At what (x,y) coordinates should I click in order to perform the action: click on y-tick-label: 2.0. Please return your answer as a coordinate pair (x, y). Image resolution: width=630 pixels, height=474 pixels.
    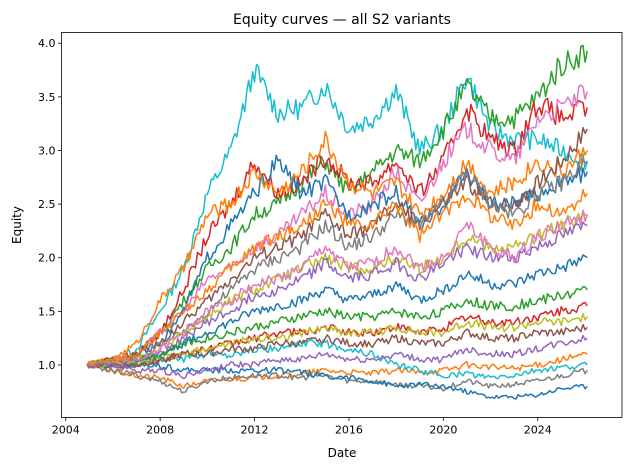
    Looking at the image, I should click on (47, 258).